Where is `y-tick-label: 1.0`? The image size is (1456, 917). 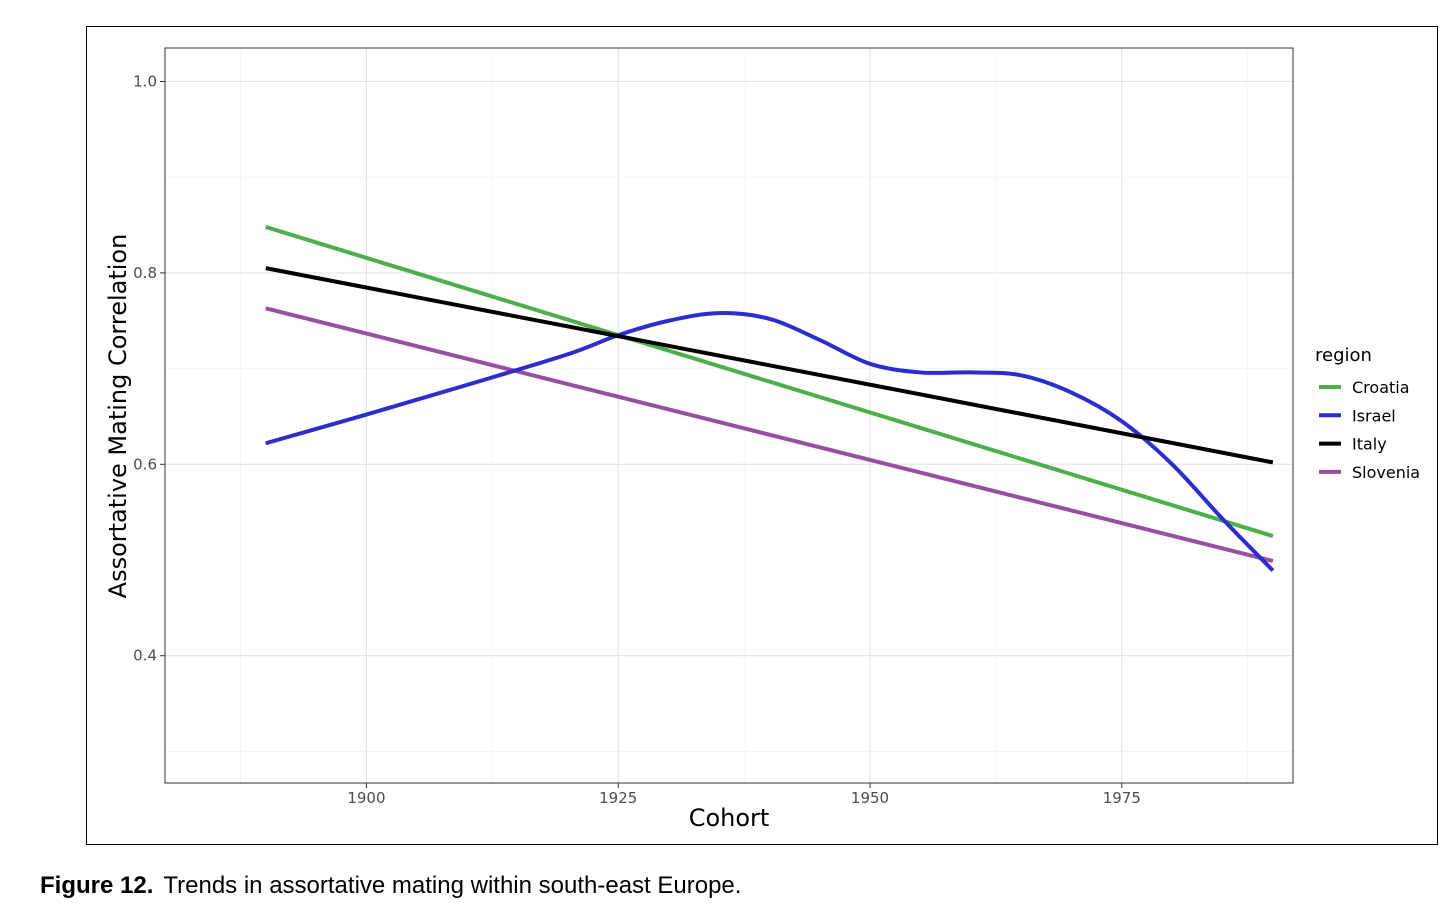 y-tick-label: 1.0 is located at coordinates (145, 81).